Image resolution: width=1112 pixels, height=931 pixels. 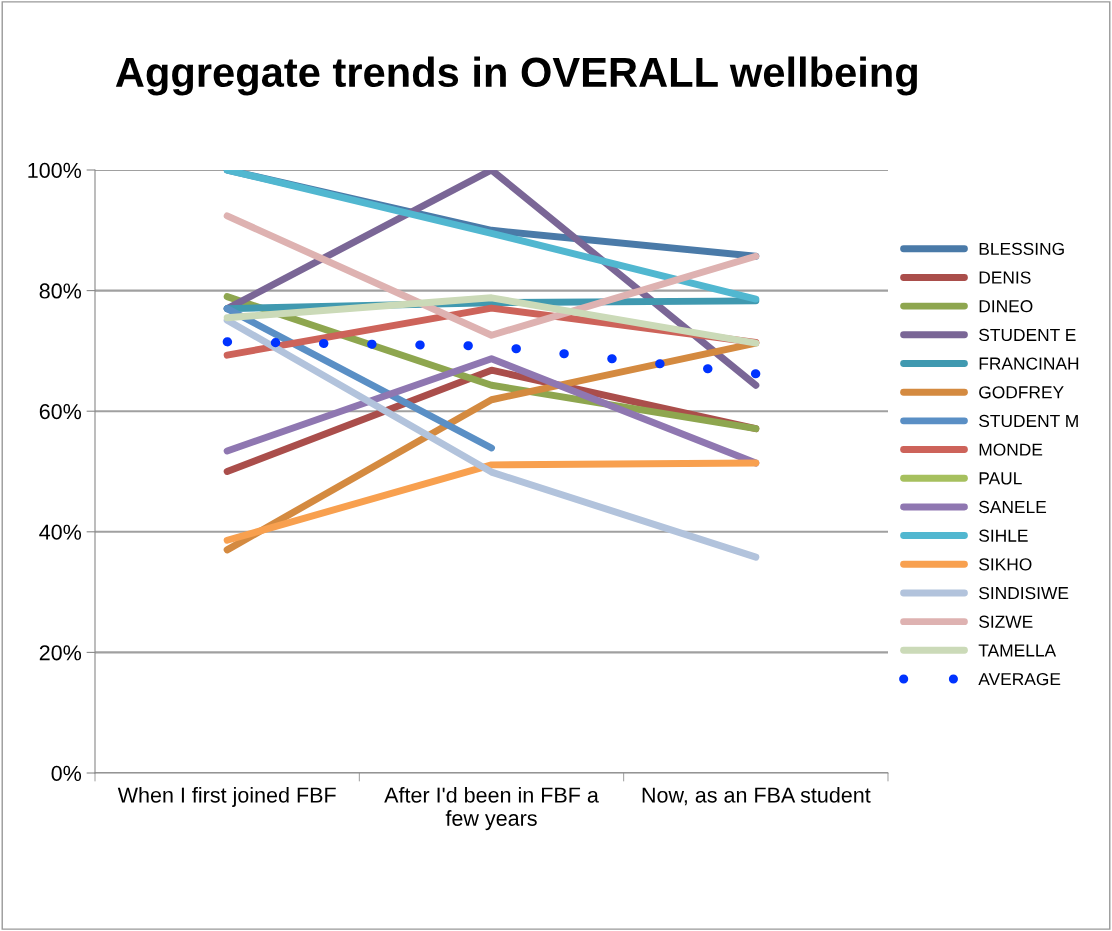 I want to click on legend-label: SIHLE, so click(x=1003, y=535).